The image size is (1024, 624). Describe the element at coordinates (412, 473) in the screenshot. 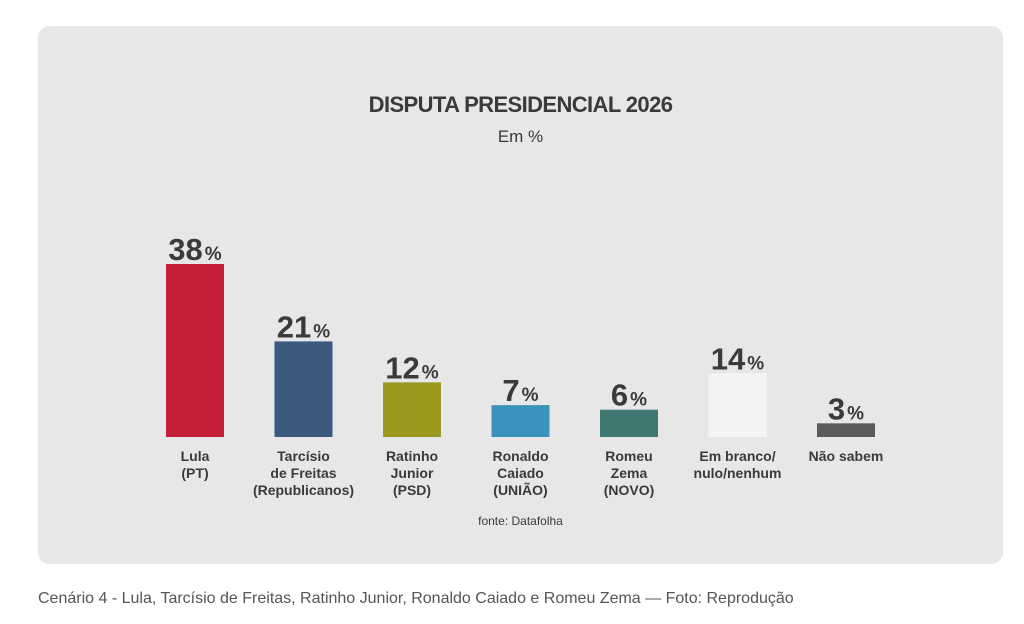

I see `category-label-2: Ratinho Junior (PSD)` at that location.